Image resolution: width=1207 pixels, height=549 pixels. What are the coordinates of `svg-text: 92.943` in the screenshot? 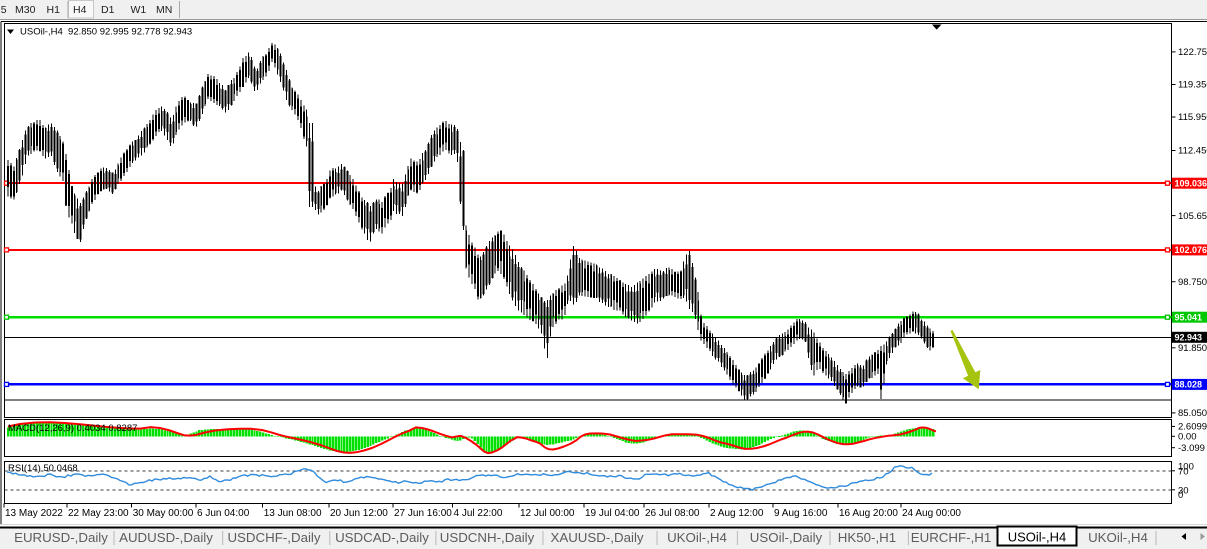 It's located at (1189, 338).